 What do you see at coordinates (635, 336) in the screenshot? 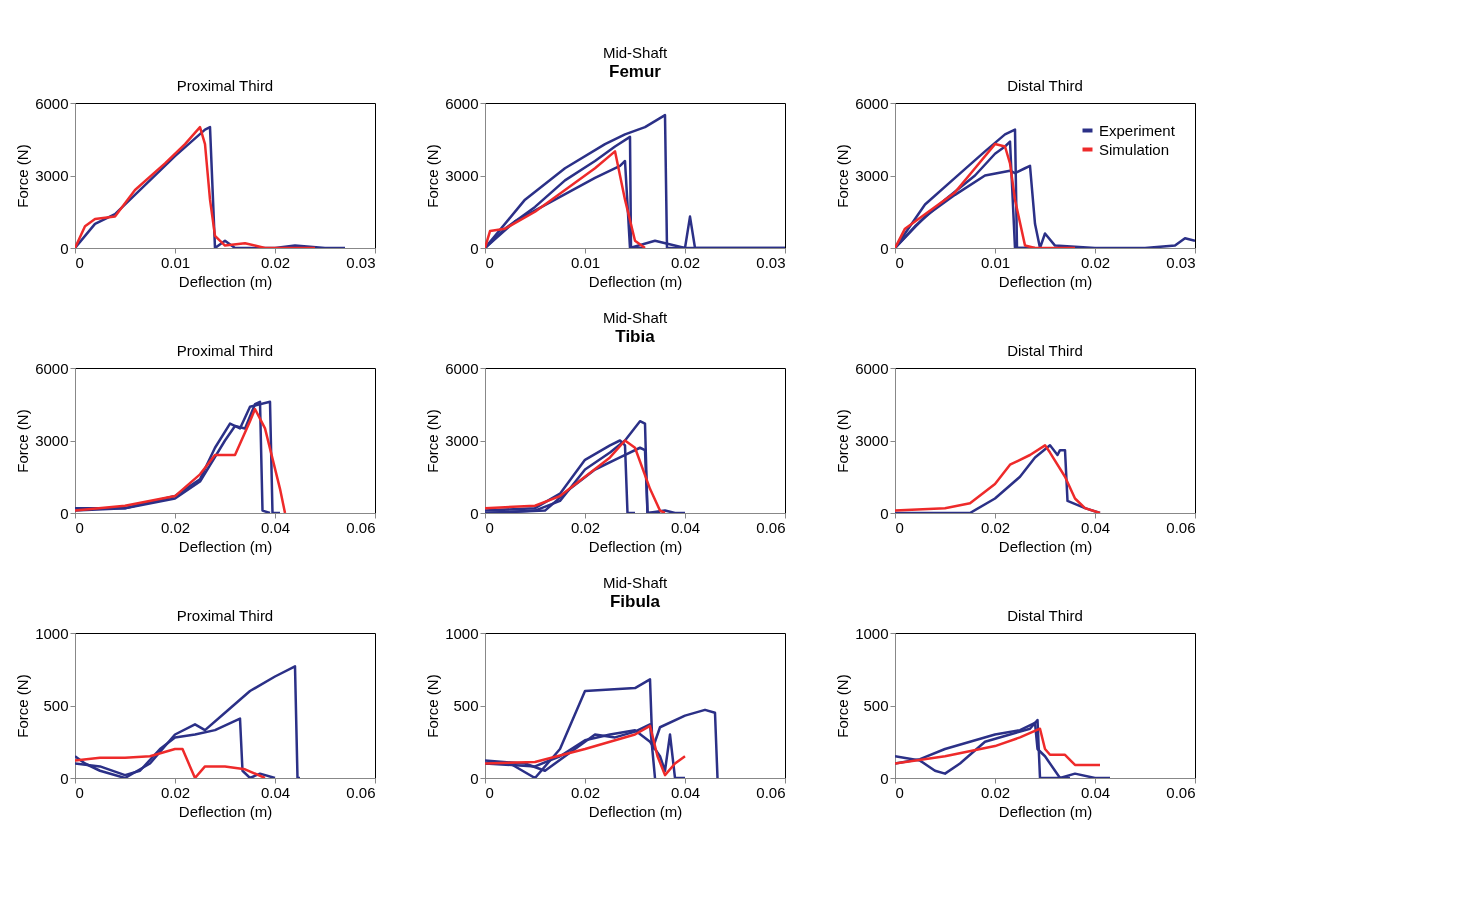
I see `text: Tibia` at bounding box center [635, 336].